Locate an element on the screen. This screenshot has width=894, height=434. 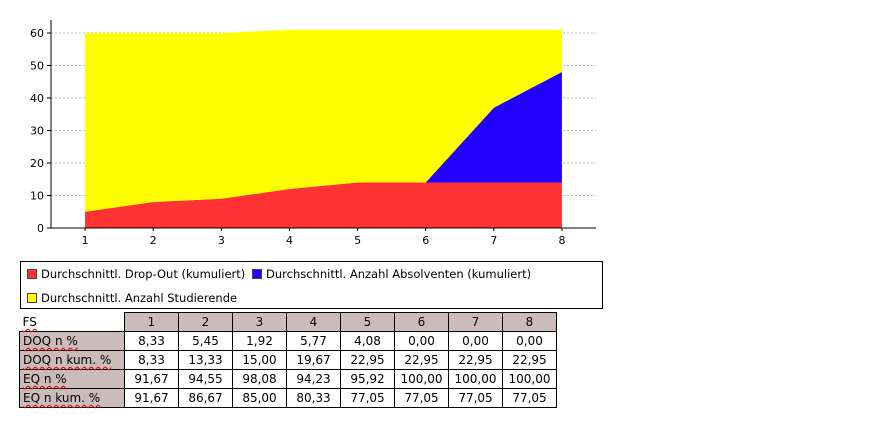
table-cell: 86,67 is located at coordinates (205, 398).